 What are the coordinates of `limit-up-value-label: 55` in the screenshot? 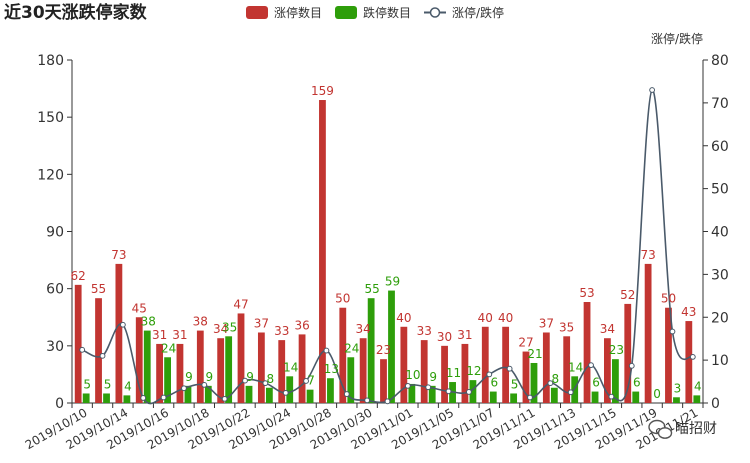 It's located at (98, 289).